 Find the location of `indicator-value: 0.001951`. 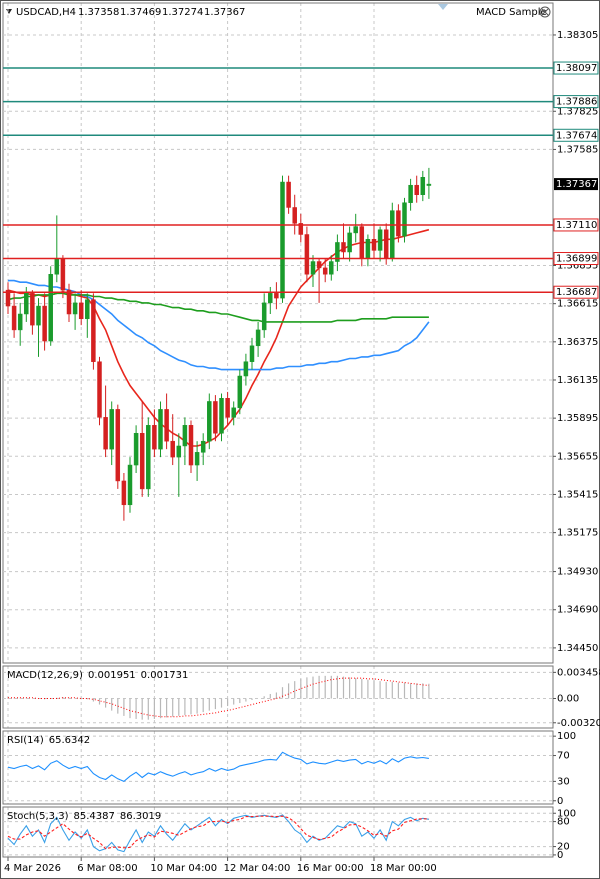

indicator-value: 0.001951 is located at coordinates (112, 675).